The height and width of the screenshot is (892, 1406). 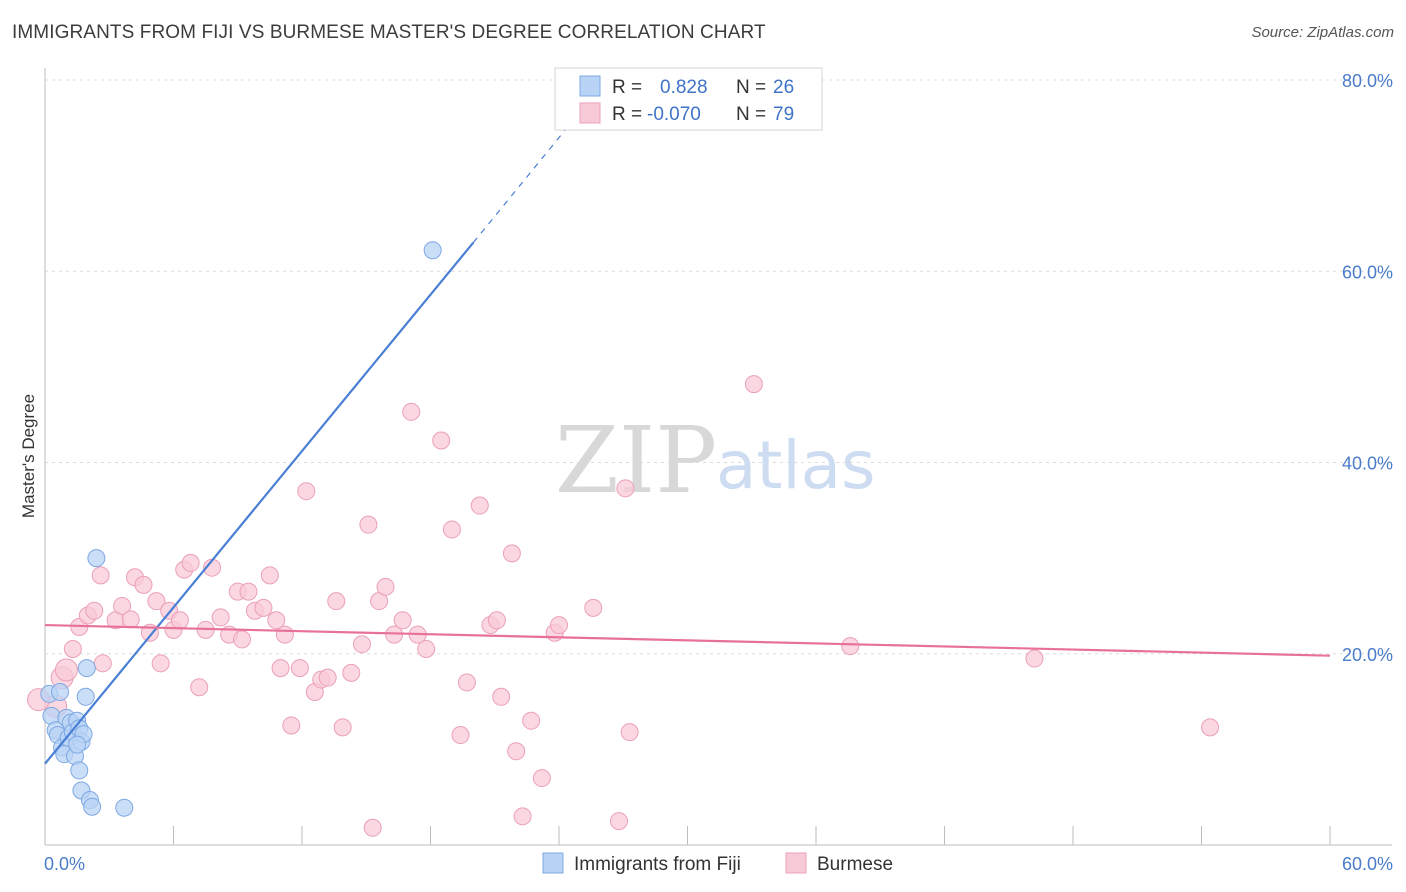 What do you see at coordinates (1367, 464) in the screenshot?
I see `y-tick-label-1: 40.0%` at bounding box center [1367, 464].